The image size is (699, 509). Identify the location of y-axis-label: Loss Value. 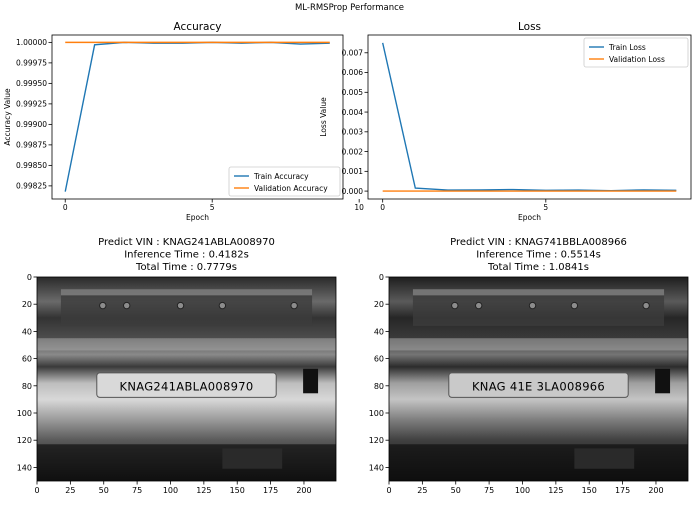
(323, 117).